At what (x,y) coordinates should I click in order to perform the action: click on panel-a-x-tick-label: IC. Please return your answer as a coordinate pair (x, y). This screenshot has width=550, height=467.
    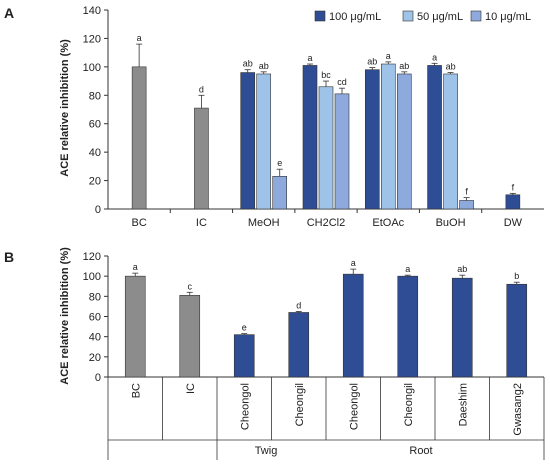
    Looking at the image, I should click on (201, 223).